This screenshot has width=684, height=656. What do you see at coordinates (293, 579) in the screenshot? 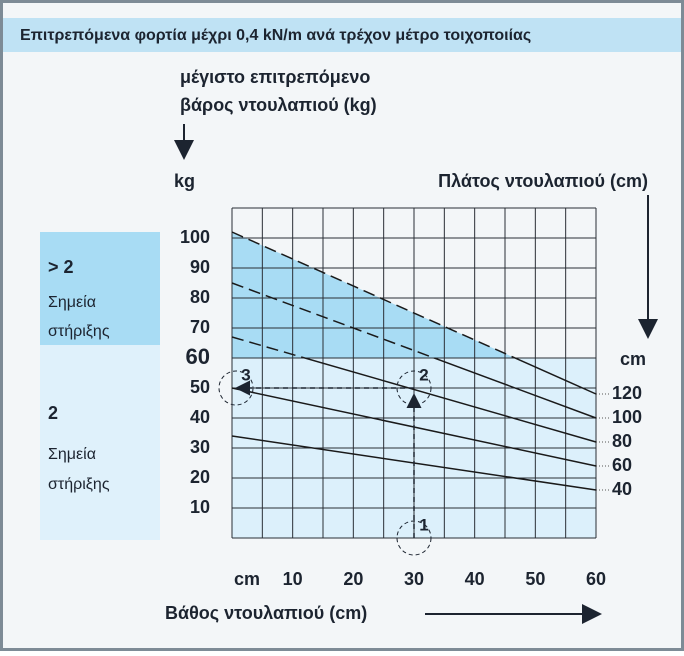
I see `x-tick-label: 10` at bounding box center [293, 579].